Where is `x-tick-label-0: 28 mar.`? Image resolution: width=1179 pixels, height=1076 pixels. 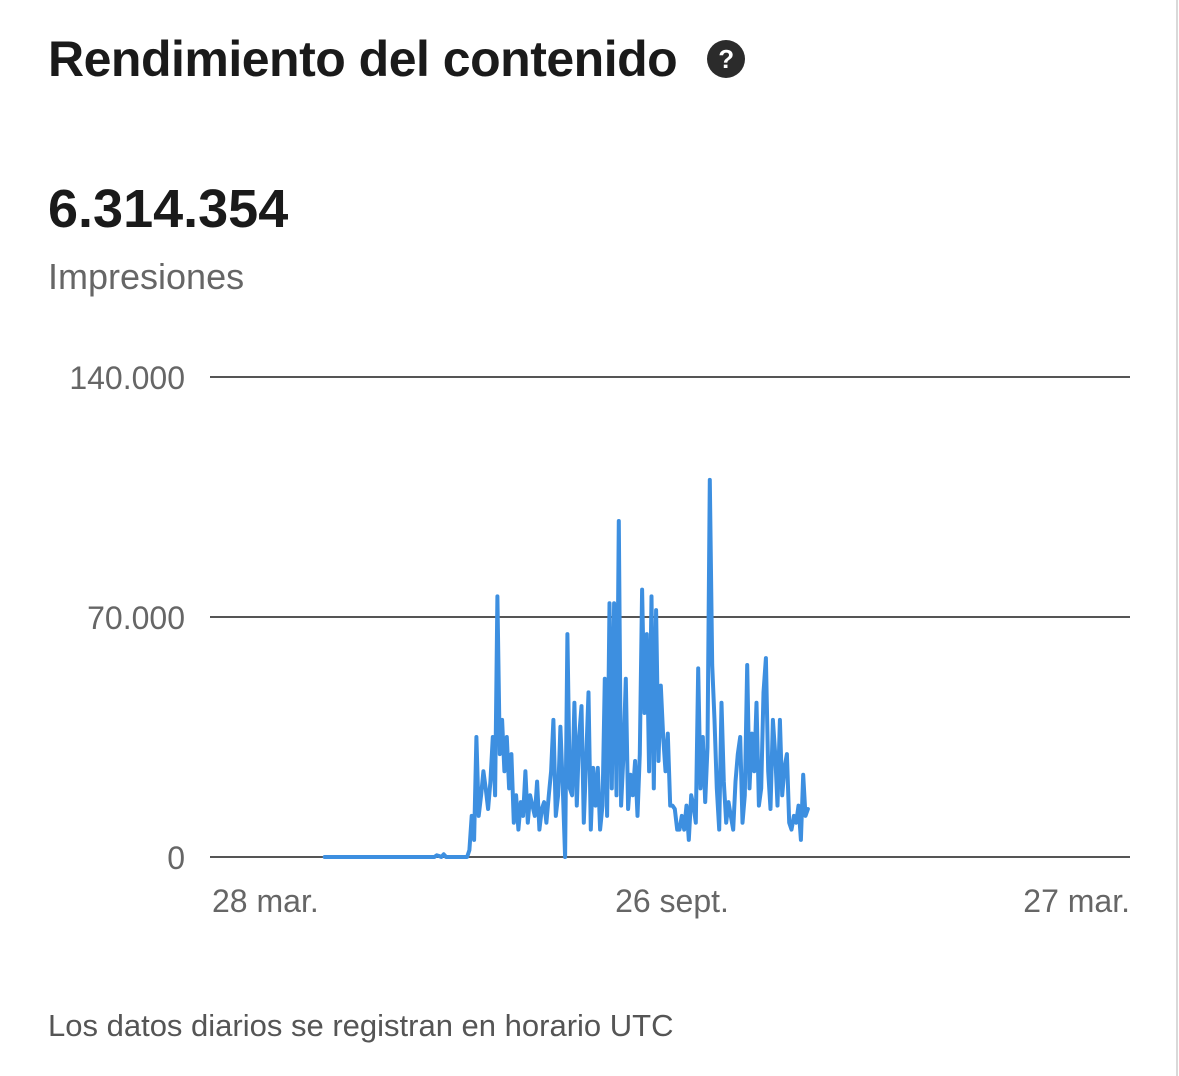
x-tick-label-0: 28 mar. is located at coordinates (265, 901).